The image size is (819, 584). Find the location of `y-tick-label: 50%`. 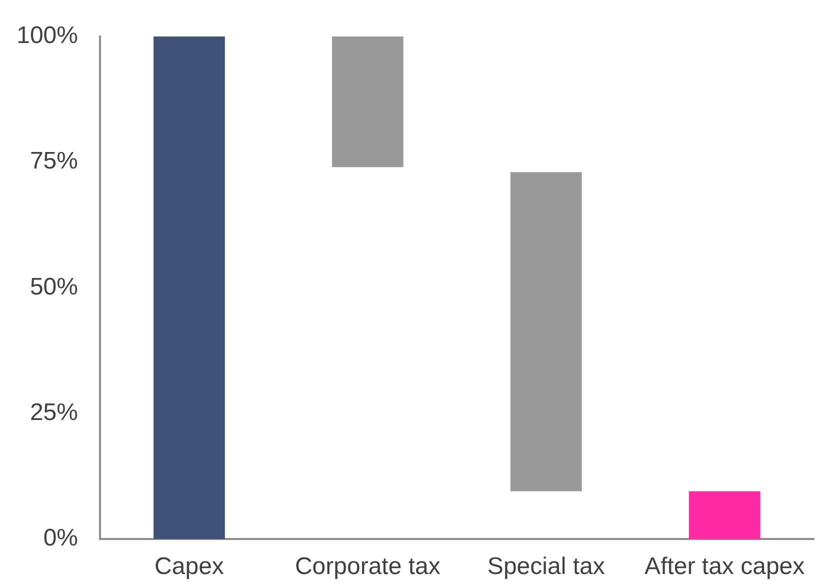

y-tick-label: 50% is located at coordinates (54, 286).